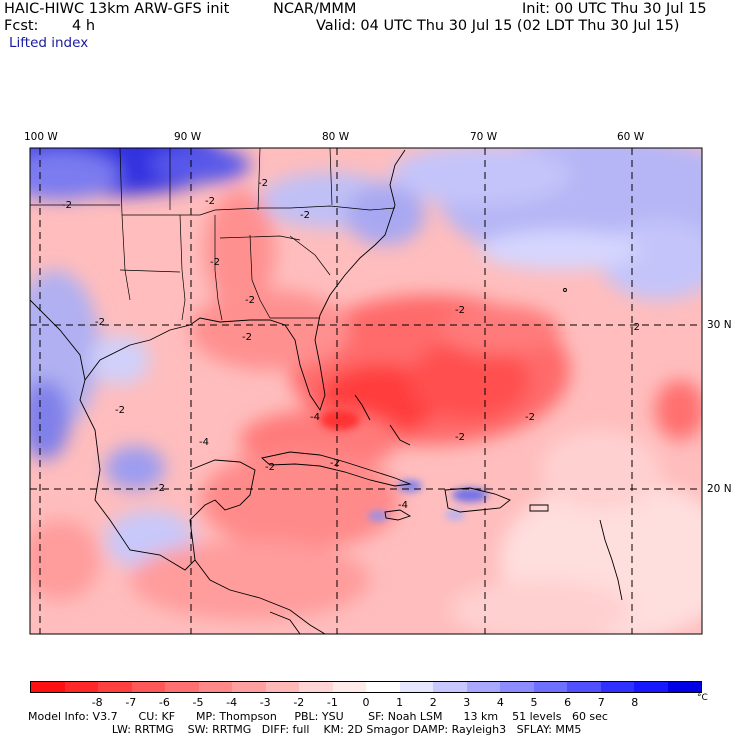 The height and width of the screenshot is (744, 740). I want to click on field-name: Lifted index, so click(49, 43).